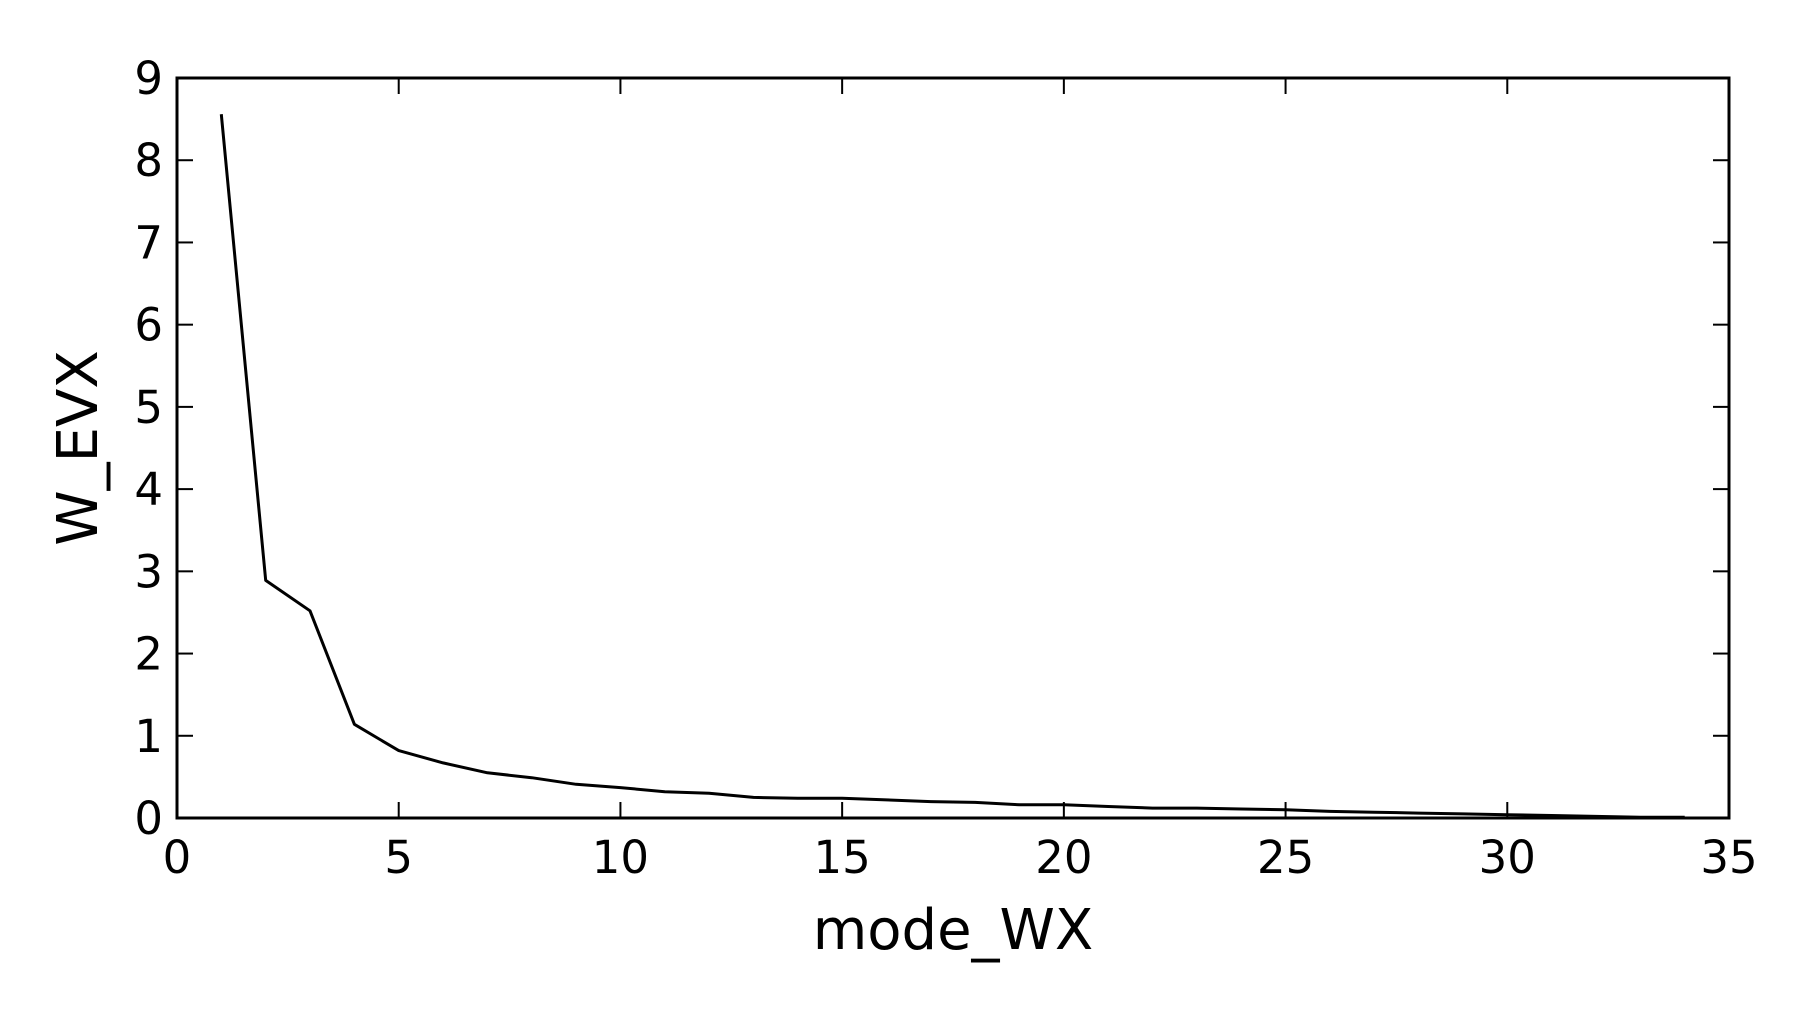  I want to click on x-tick-label: 30, so click(1507, 857).